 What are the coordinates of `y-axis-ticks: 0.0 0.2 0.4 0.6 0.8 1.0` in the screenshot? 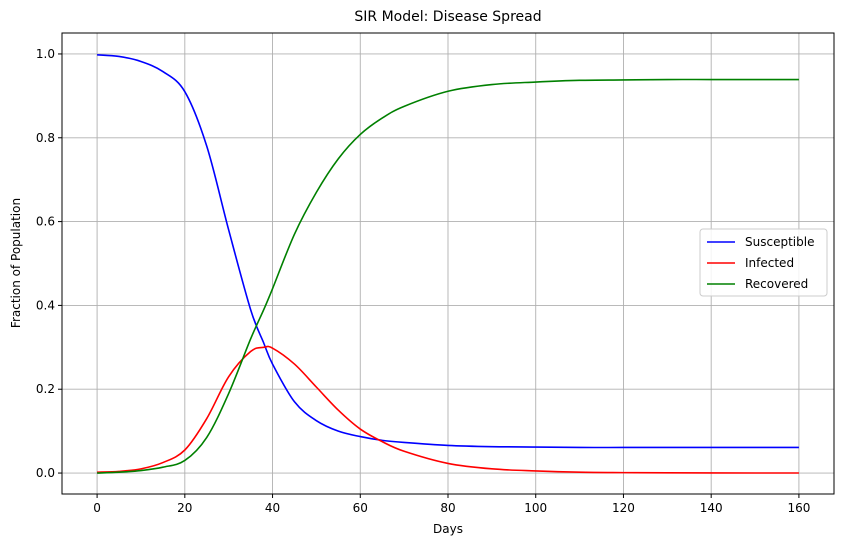 It's located at (49, 263).